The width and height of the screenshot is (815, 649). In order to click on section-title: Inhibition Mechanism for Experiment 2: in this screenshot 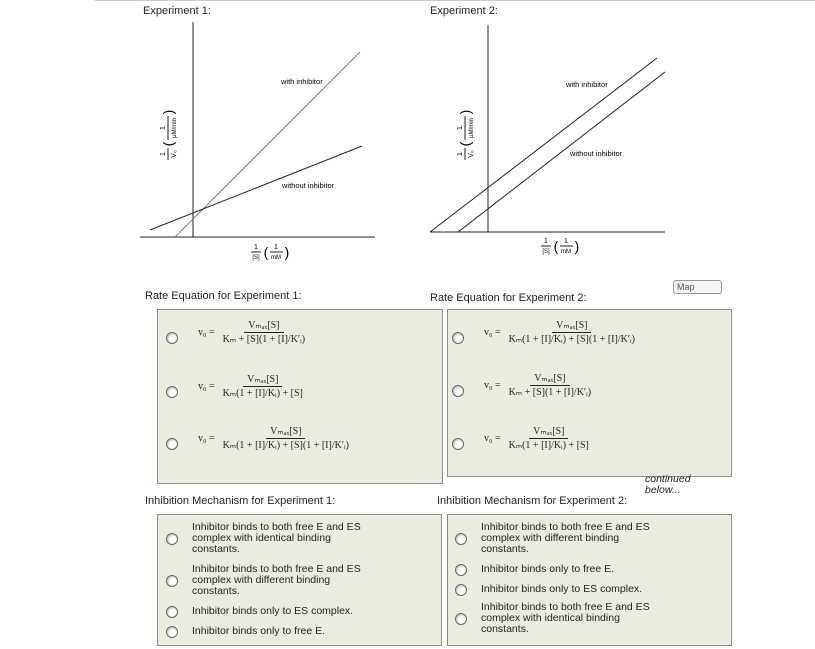, I will do `click(532, 501)`.